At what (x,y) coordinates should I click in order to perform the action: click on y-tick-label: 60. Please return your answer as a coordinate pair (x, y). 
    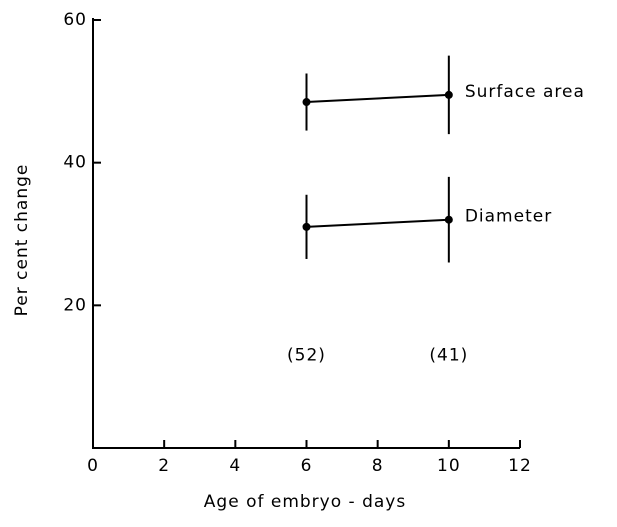
    Looking at the image, I should click on (75, 20).